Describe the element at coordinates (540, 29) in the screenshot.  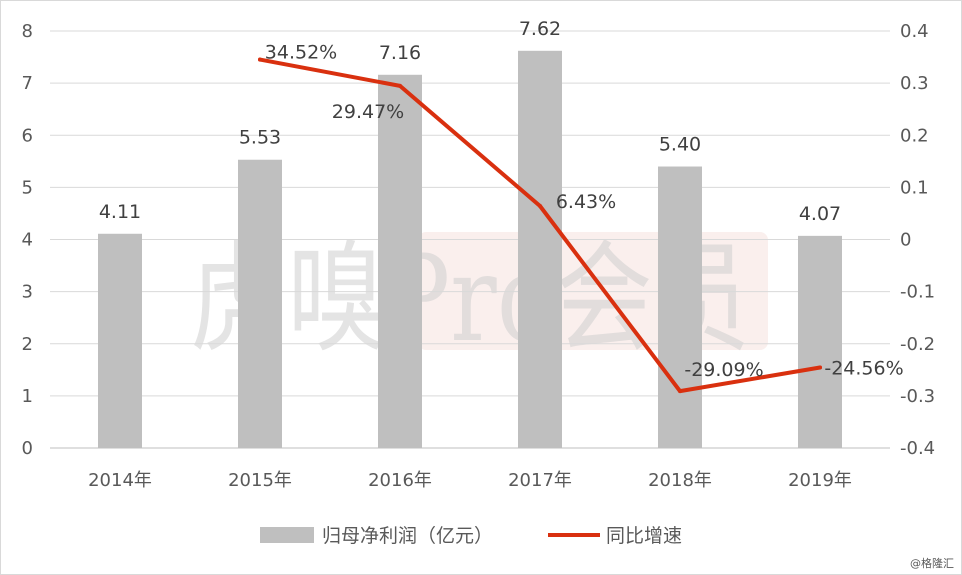
I see `bar-data-label: 7.62` at that location.